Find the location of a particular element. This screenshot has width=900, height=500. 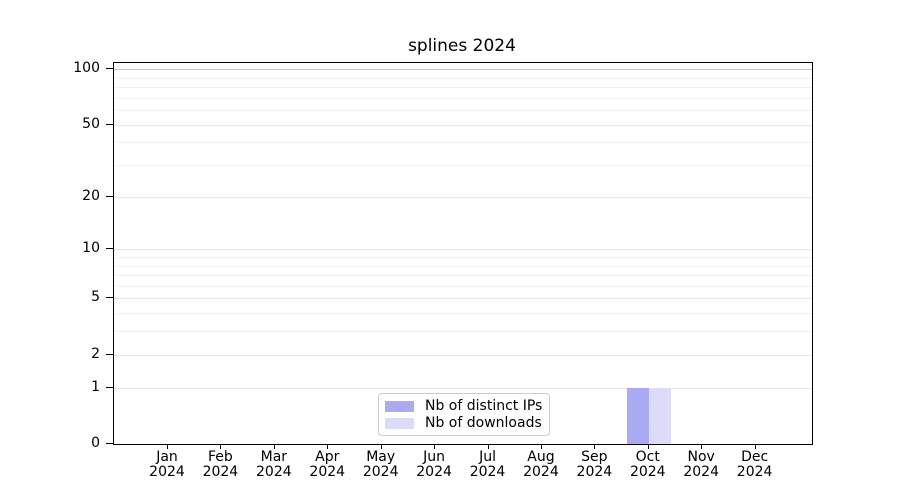

y-tick-label: 10 is located at coordinates (91, 248).